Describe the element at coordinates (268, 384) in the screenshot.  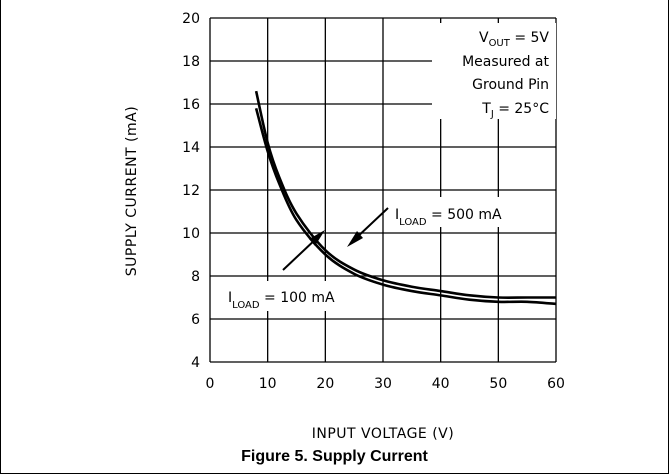
I see `x-tick-label: 10` at that location.